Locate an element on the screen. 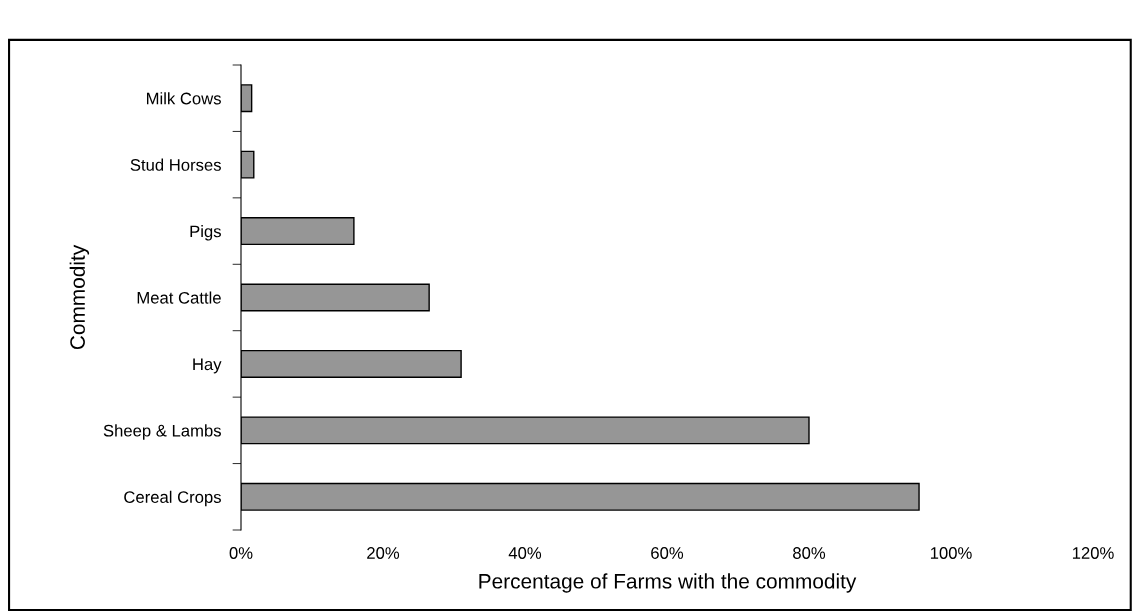 This screenshot has width=1133, height=613. x-tick-label: 60% is located at coordinates (667, 553).